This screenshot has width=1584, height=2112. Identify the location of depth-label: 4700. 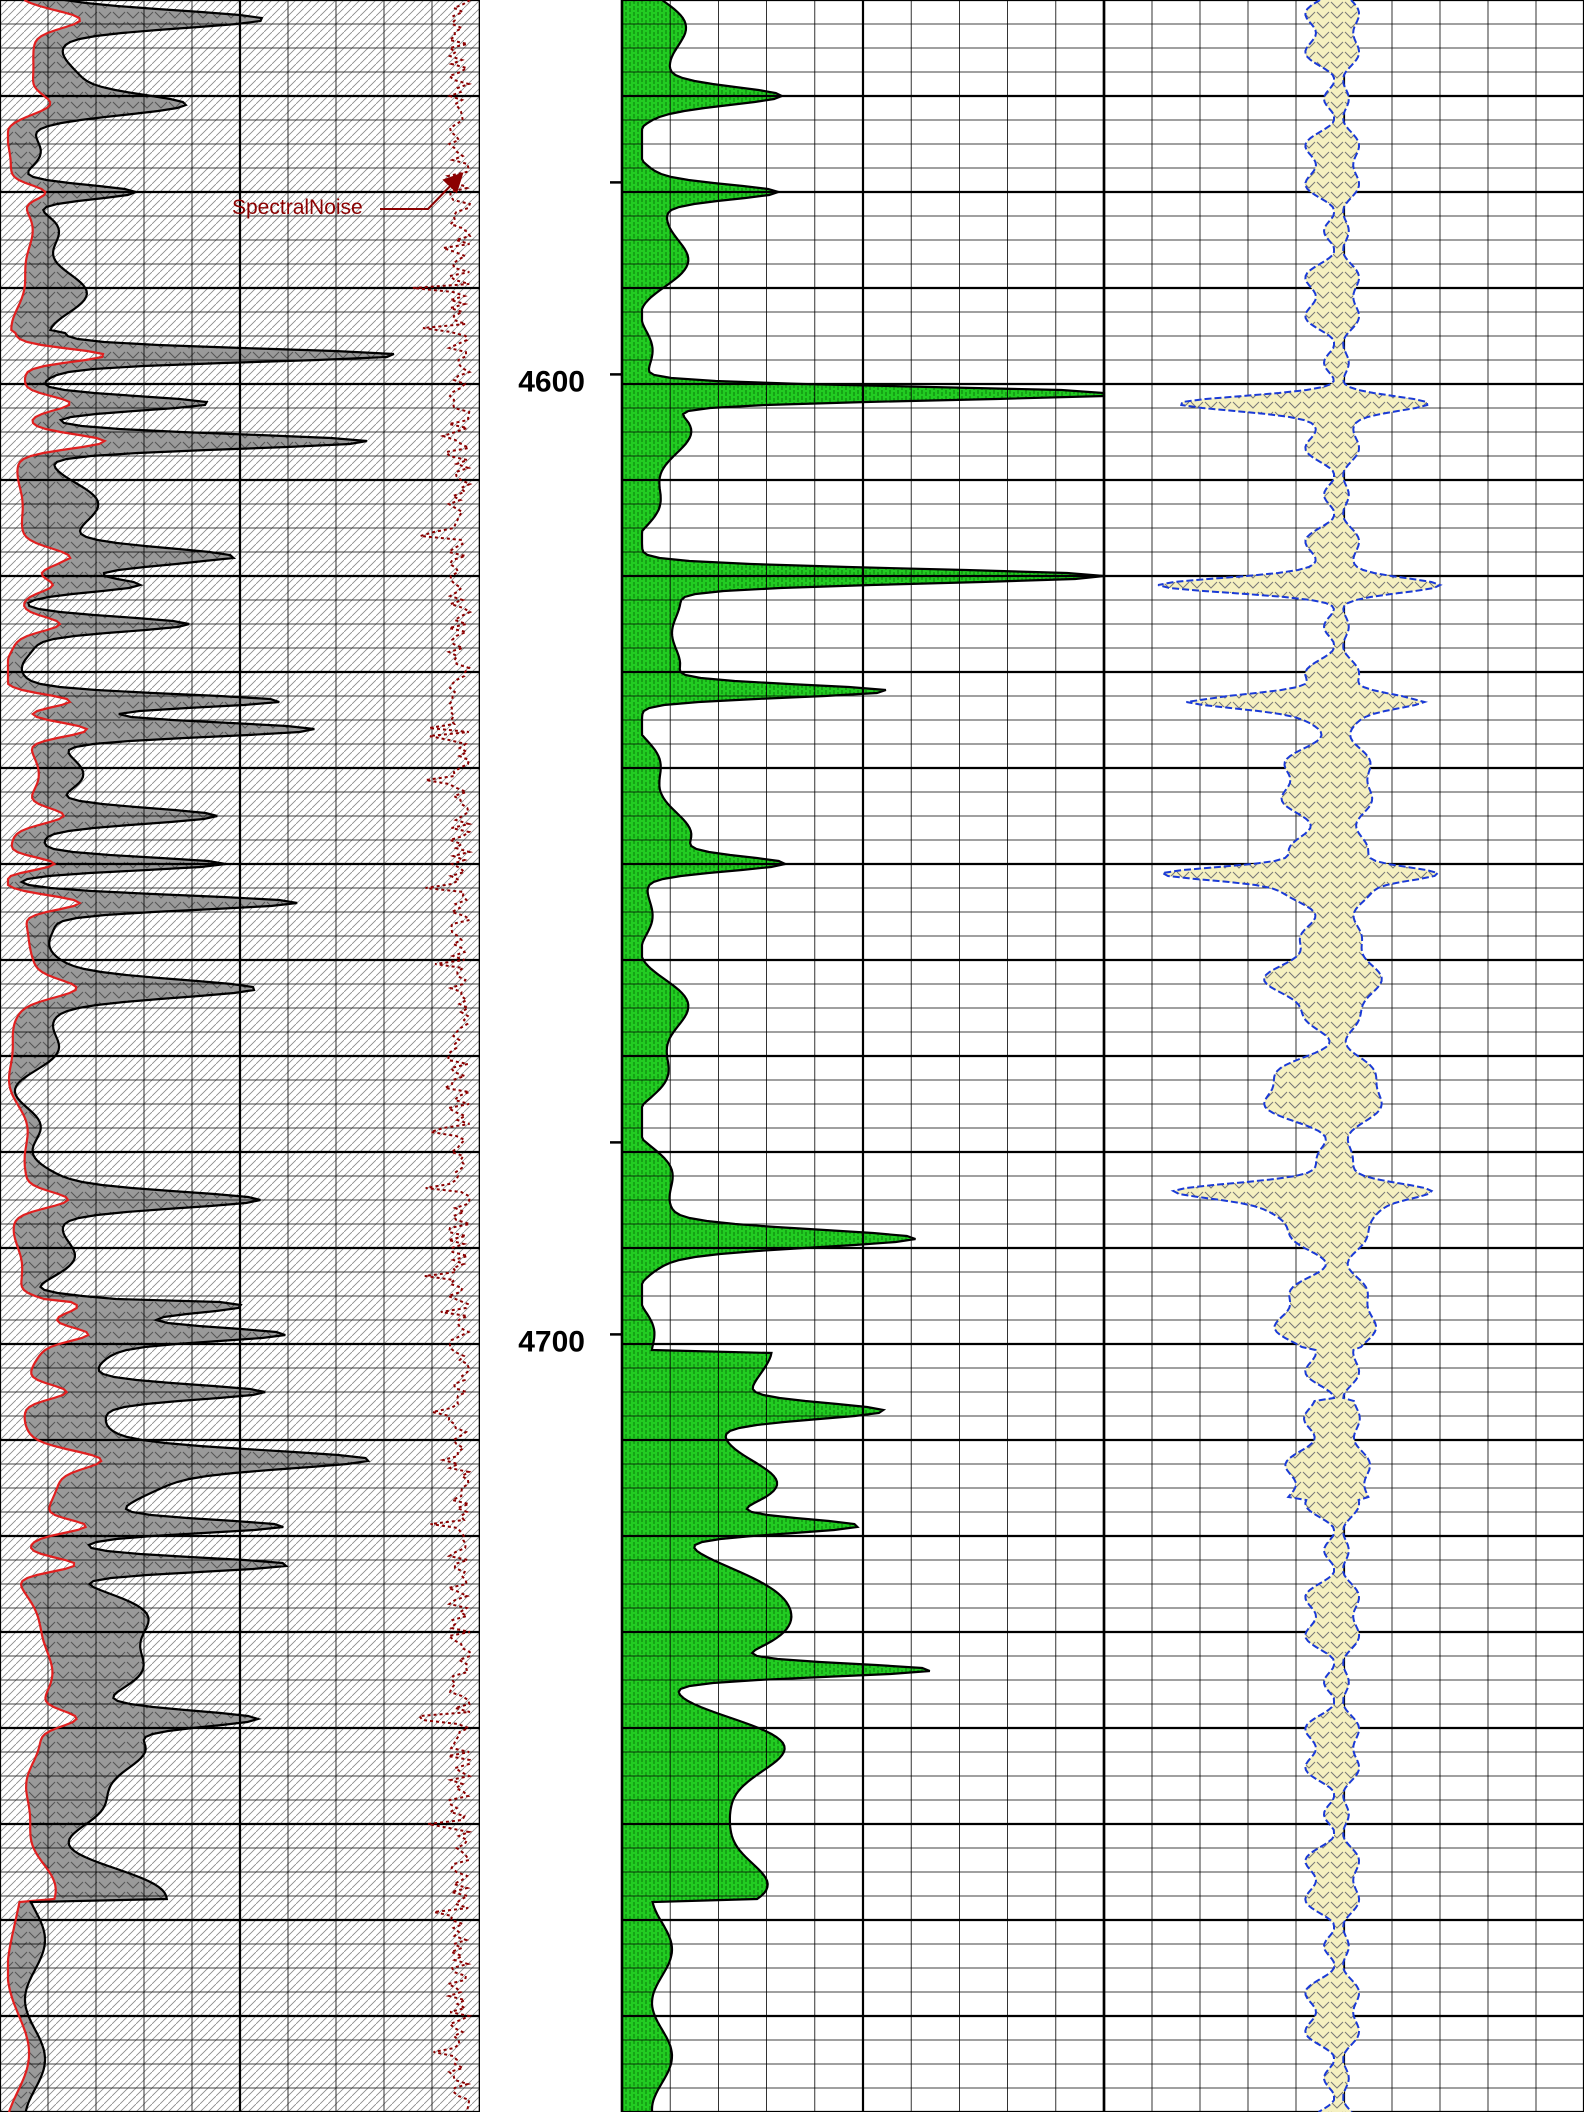
(551, 1341).